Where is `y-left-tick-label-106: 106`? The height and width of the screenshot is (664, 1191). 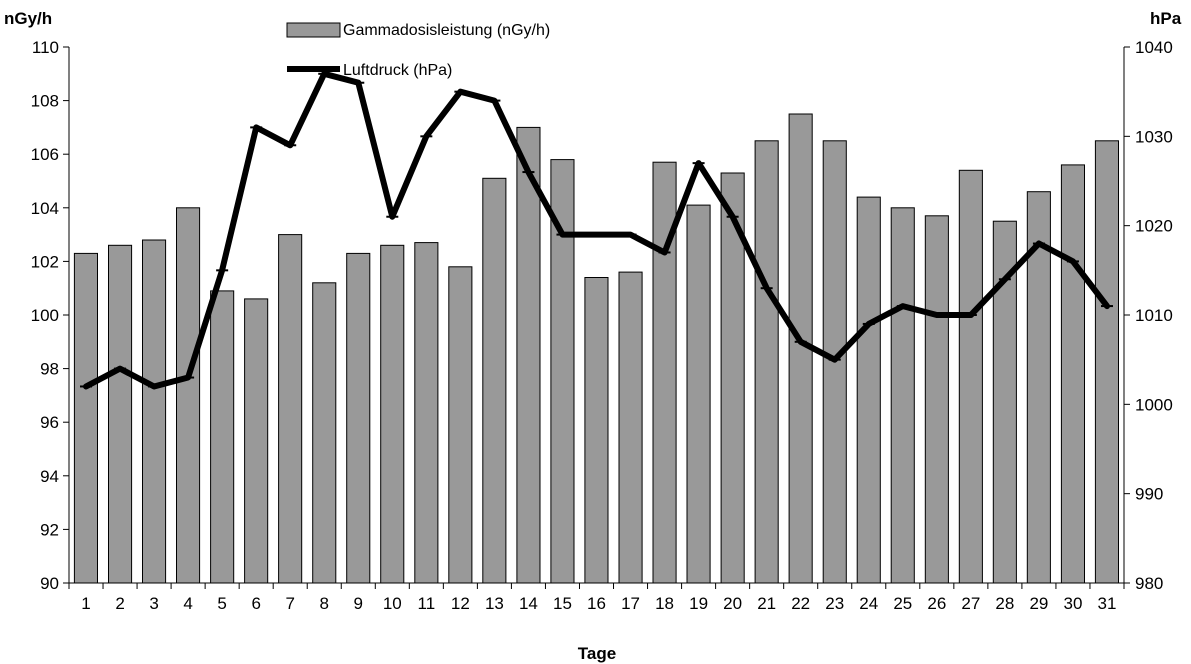
y-left-tick-label-106: 106 is located at coordinates (45, 154).